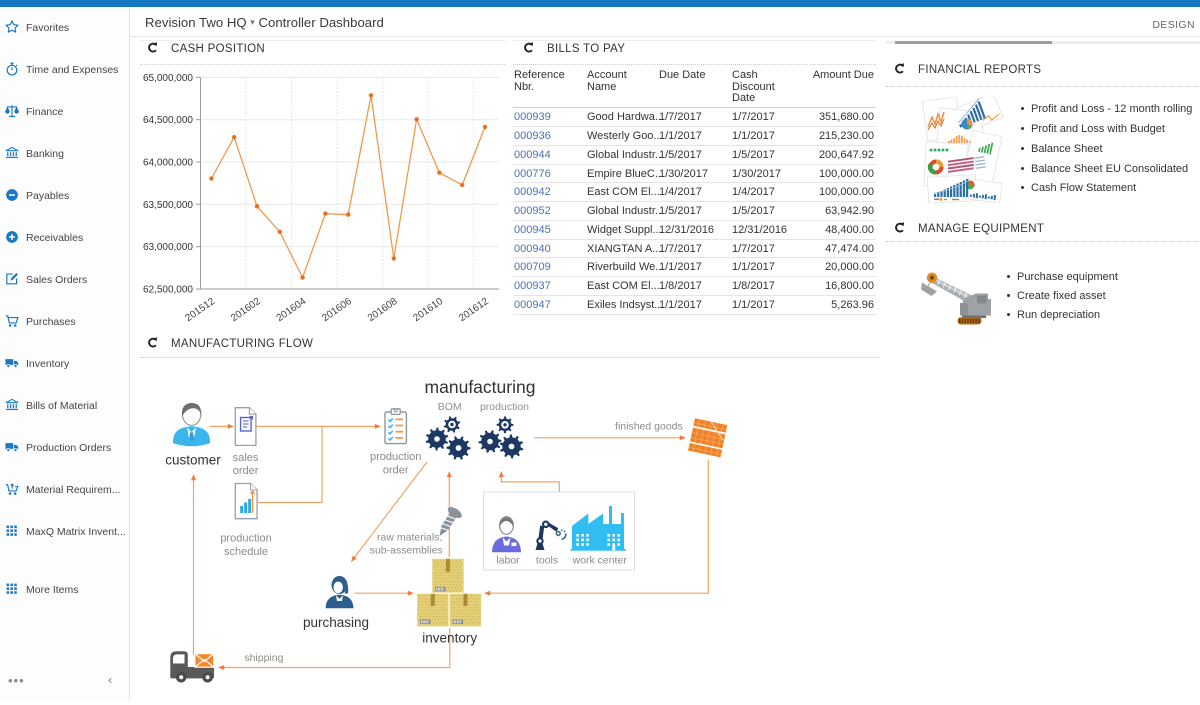 This screenshot has width=1200, height=705. Describe the element at coordinates (336, 622) in the screenshot. I see `svg-text: purchasing` at that location.